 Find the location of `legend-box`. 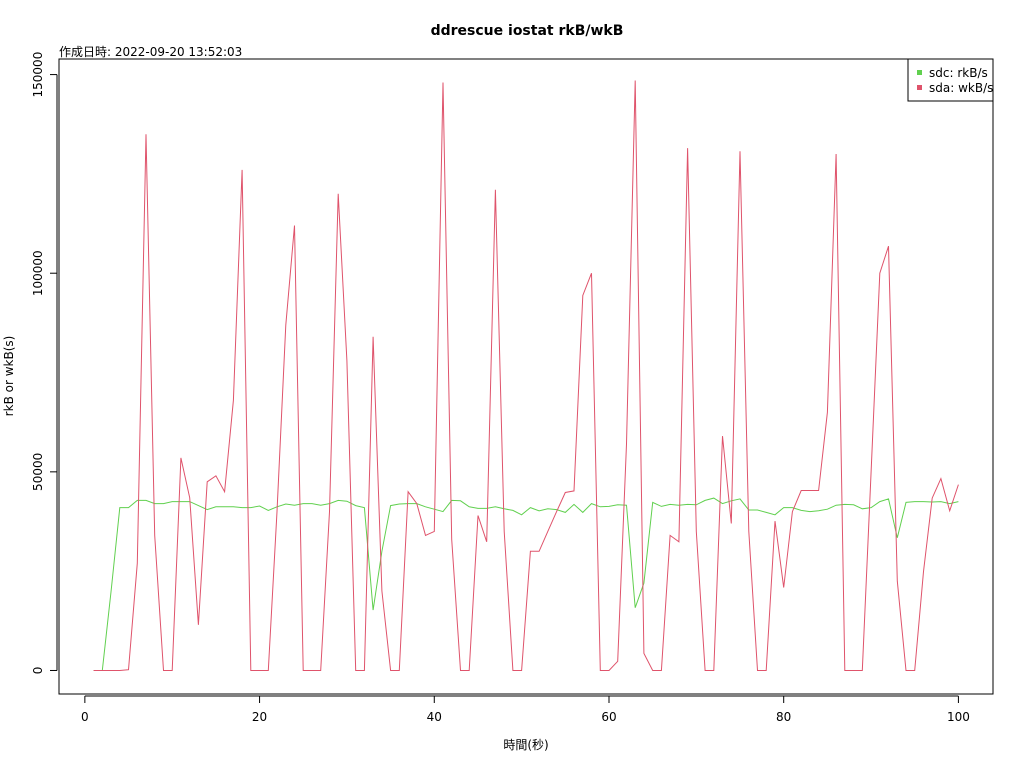

legend-box is located at coordinates (950, 80).